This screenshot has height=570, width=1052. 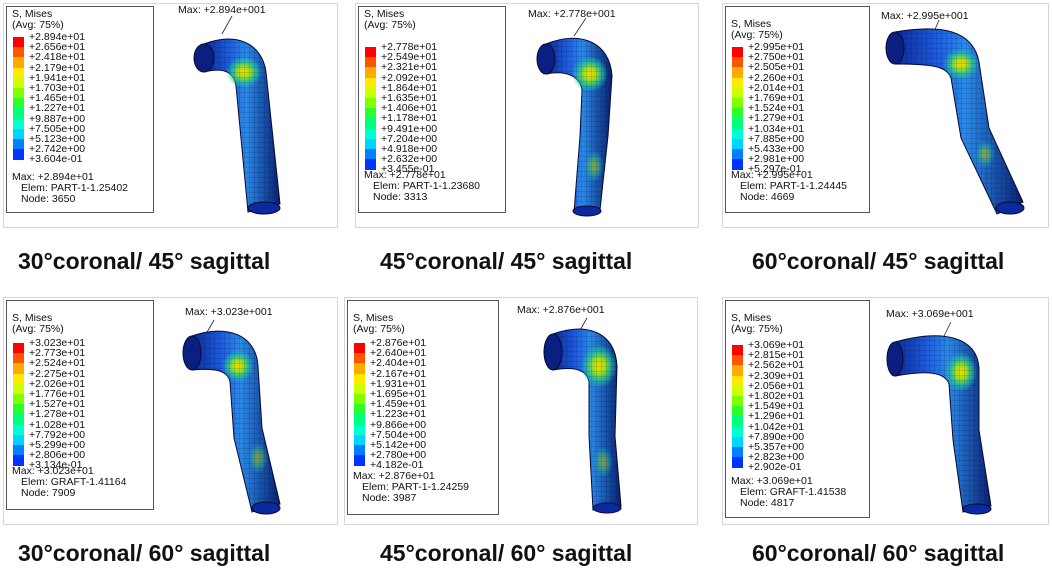 I want to click on legend-value: +2.505e+01, so click(x=776, y=67).